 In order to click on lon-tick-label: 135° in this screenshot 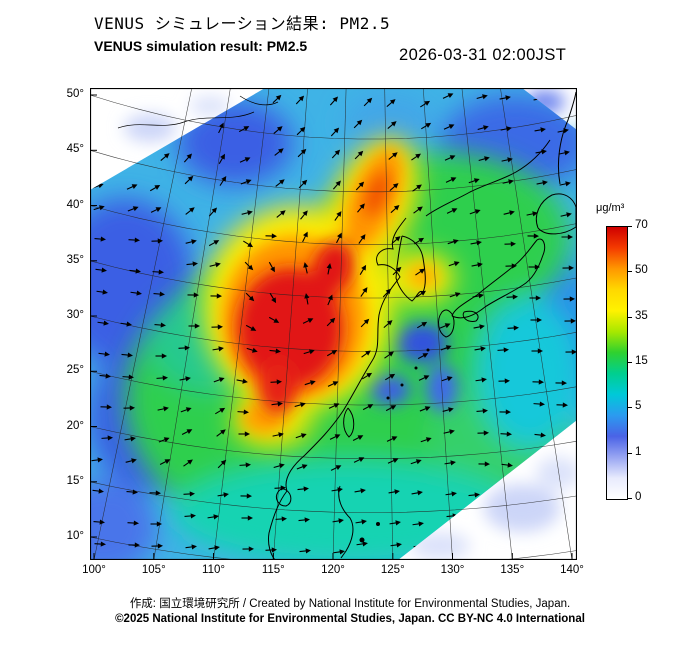, I will do `click(512, 570)`.